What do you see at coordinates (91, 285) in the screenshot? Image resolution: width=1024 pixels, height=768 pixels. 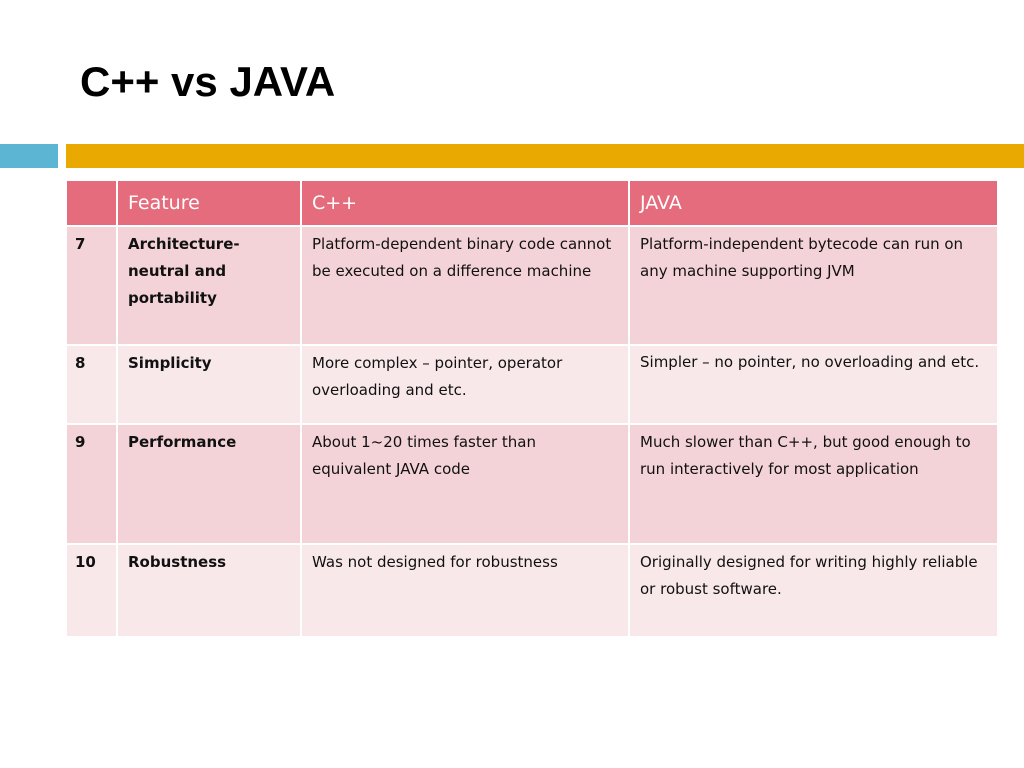 I see `row-number: 7` at bounding box center [91, 285].